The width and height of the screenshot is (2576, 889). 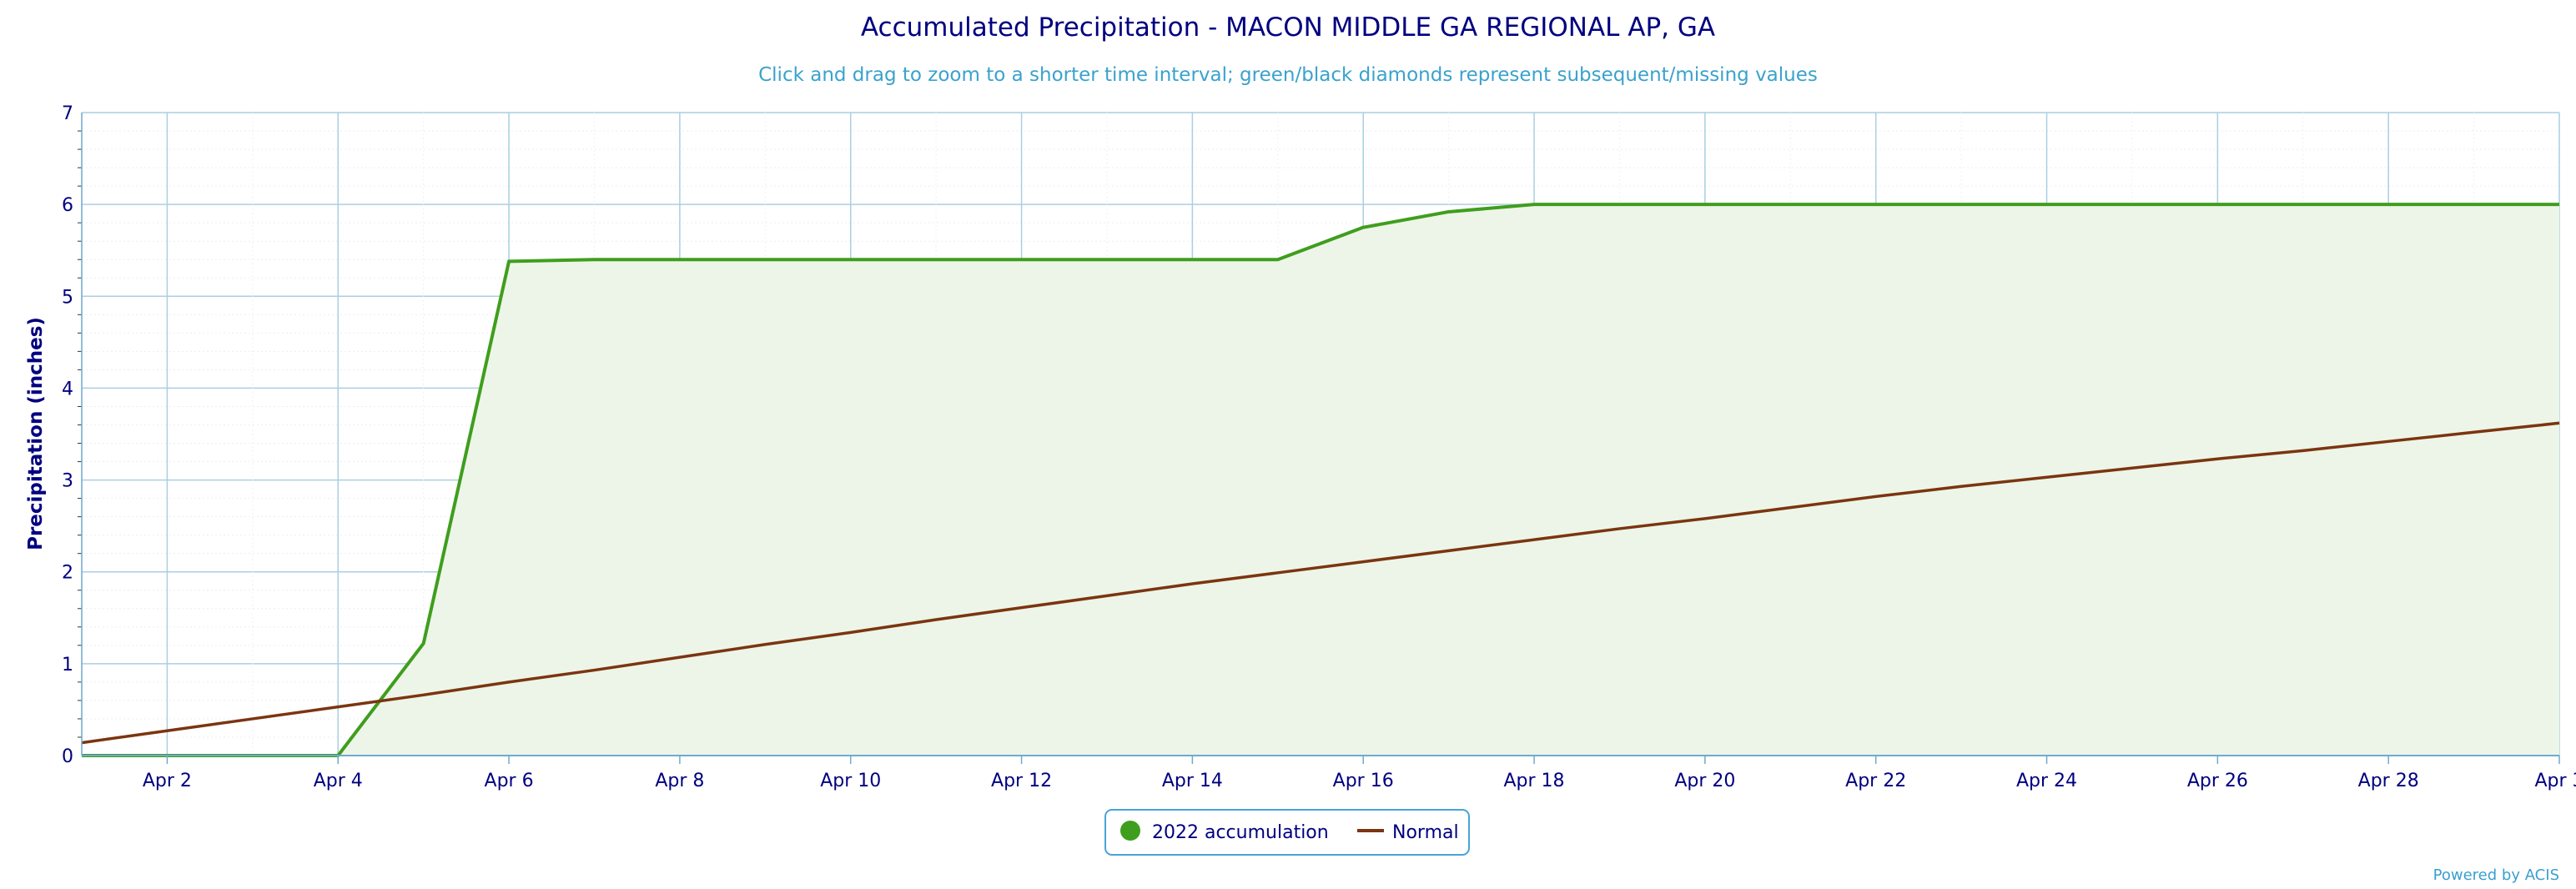 What do you see at coordinates (1534, 781) in the screenshot?
I see `x-tick-label: Apr 18` at bounding box center [1534, 781].